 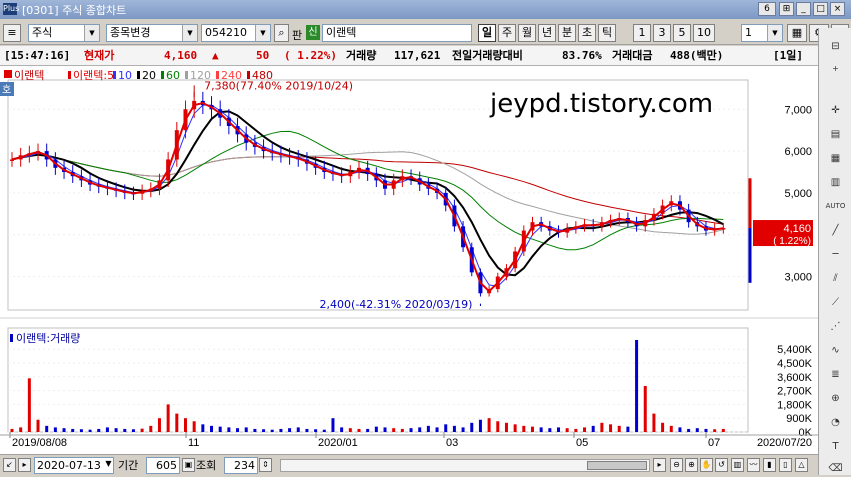 What do you see at coordinates (820, 9) in the screenshot?
I see `maximize-icon: □` at bounding box center [820, 9].